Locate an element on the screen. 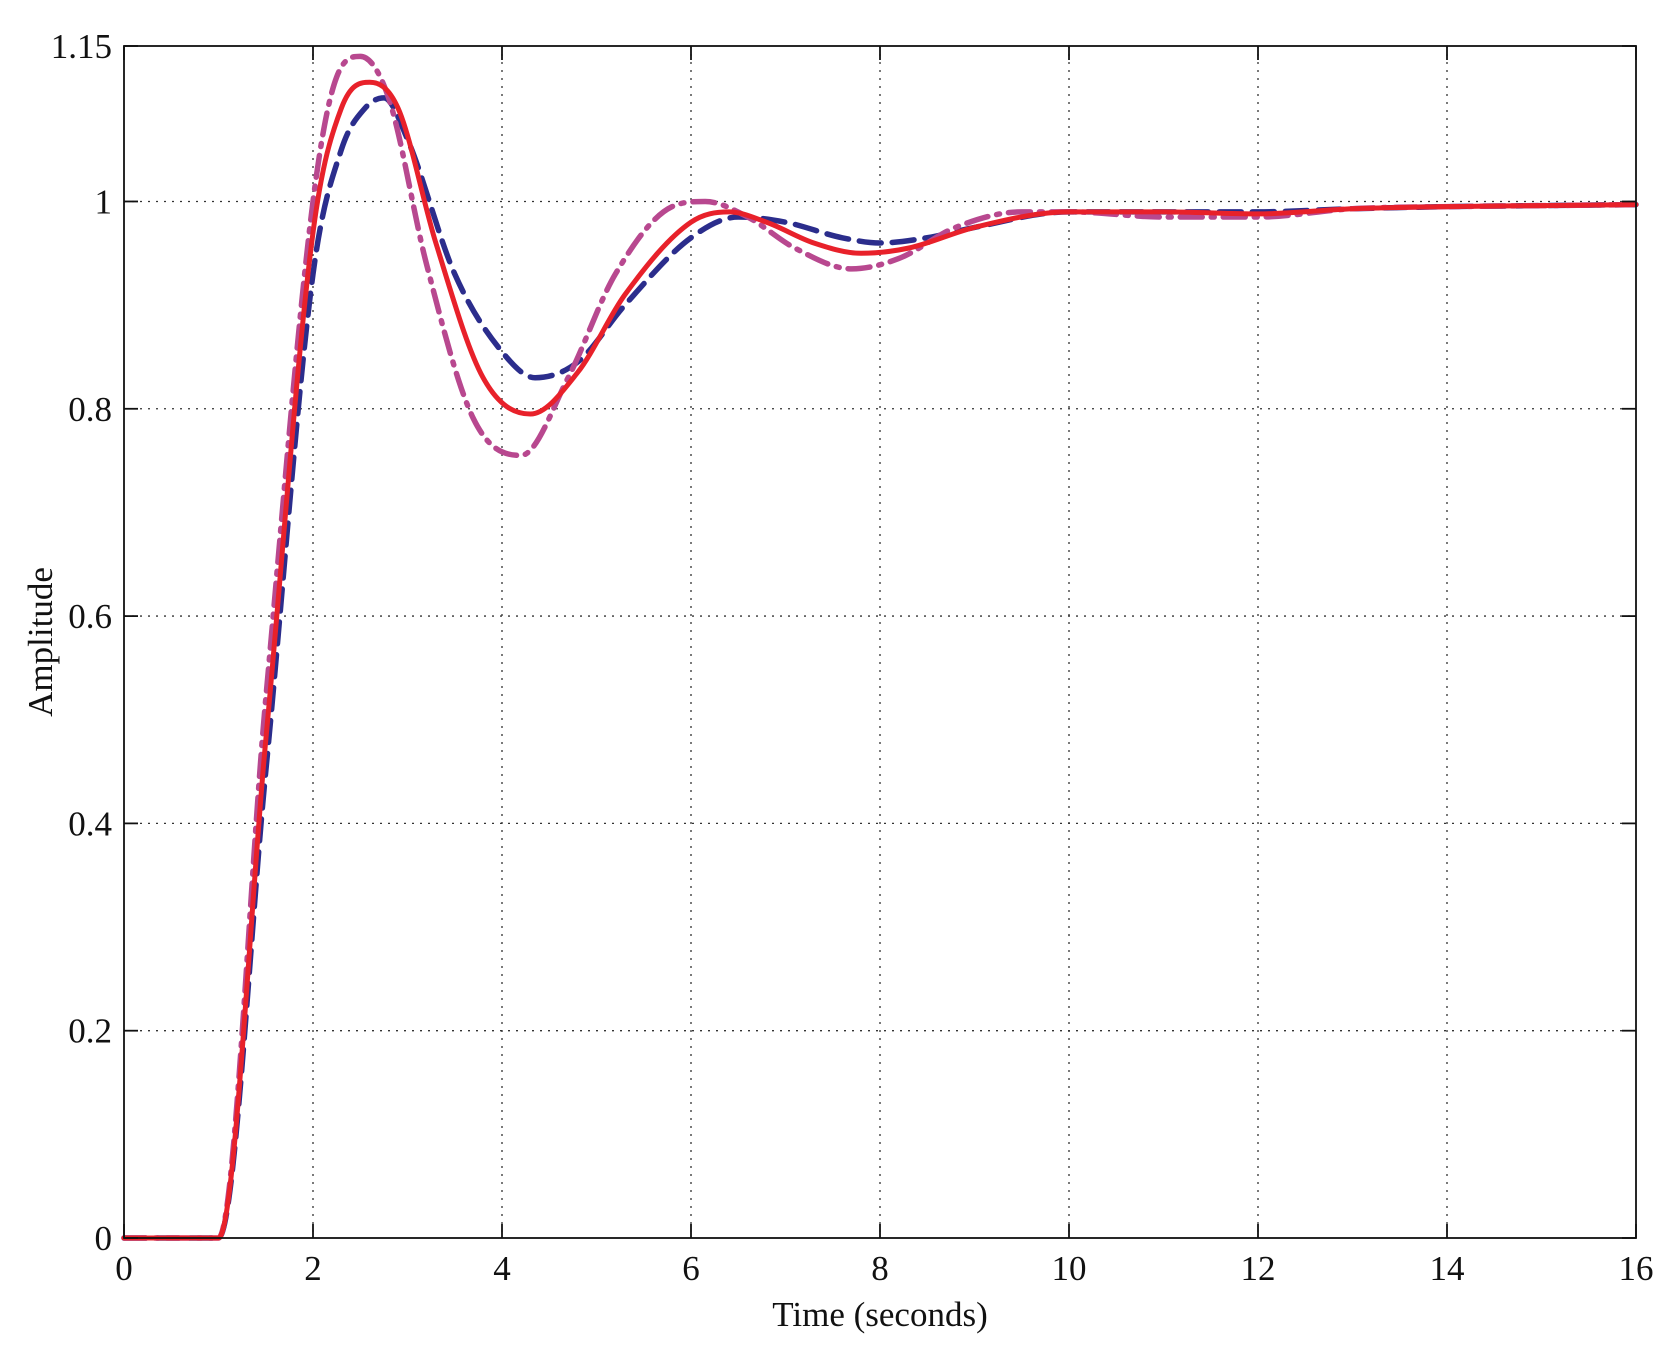 This screenshot has height=1347, width=1680. x-tick-label: 14 is located at coordinates (1447, 1268).